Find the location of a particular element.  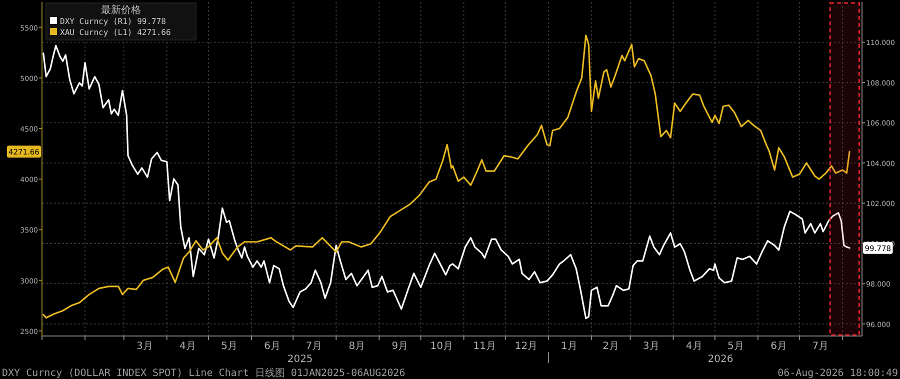

text: 06-Aug-2026 18:00:49 is located at coordinates (838, 373).